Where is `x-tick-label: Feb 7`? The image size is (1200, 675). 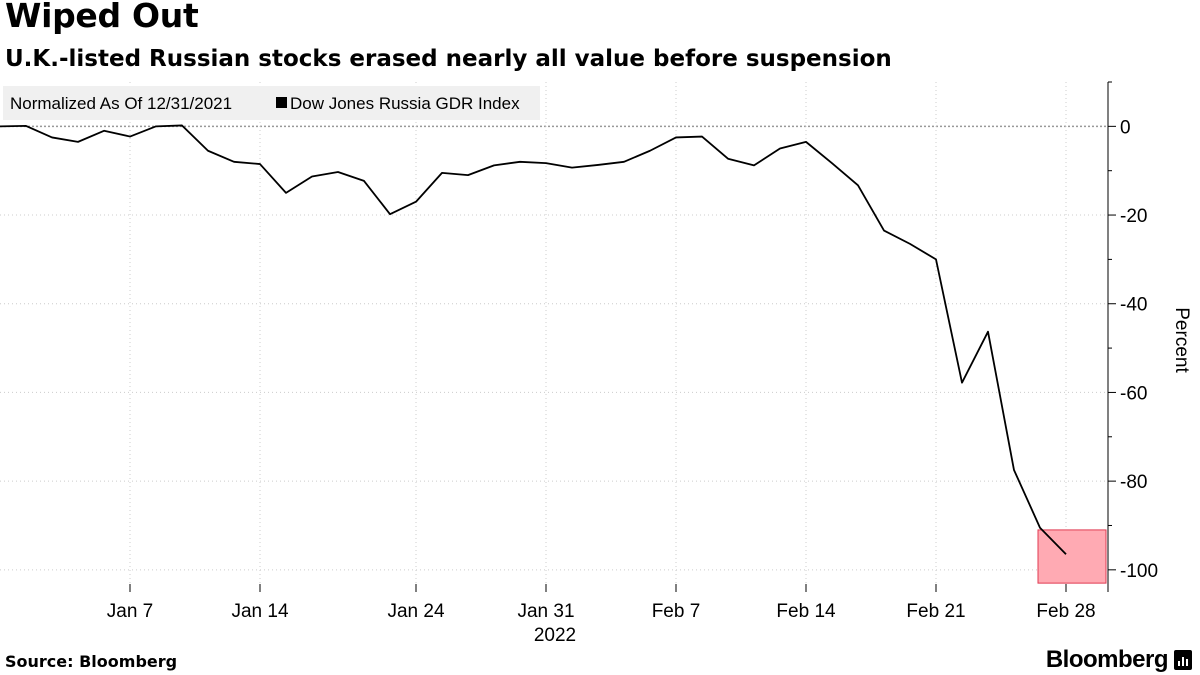 x-tick-label: Feb 7 is located at coordinates (676, 611).